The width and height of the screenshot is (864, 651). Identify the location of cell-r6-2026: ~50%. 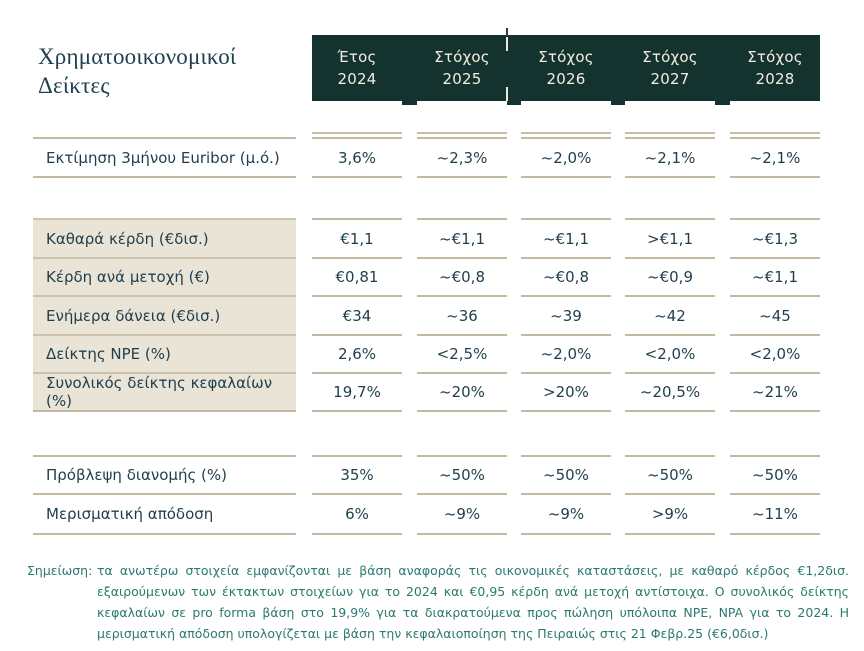
(566, 474).